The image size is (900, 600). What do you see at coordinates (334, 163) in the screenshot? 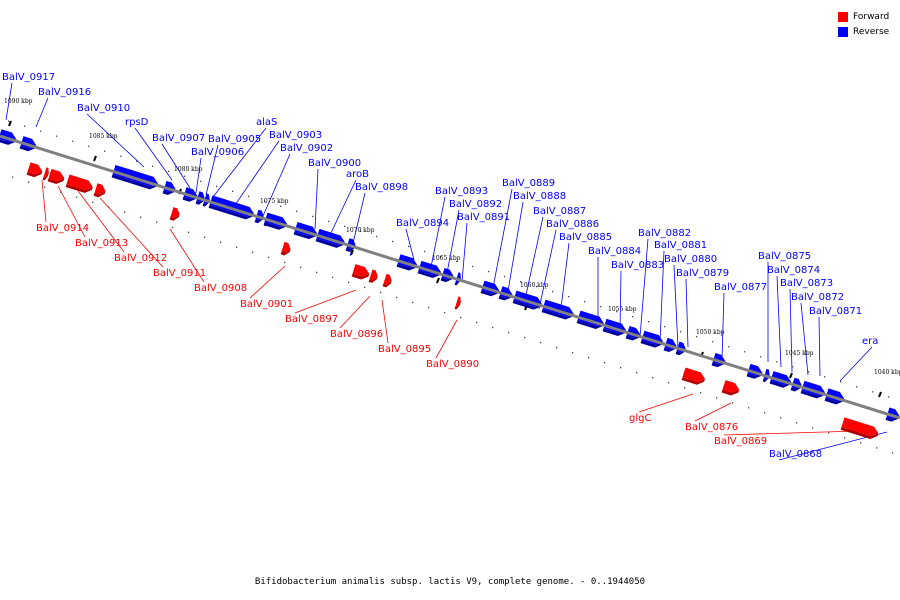
I see `reverse-gene-label: BalV_0900` at bounding box center [334, 163].